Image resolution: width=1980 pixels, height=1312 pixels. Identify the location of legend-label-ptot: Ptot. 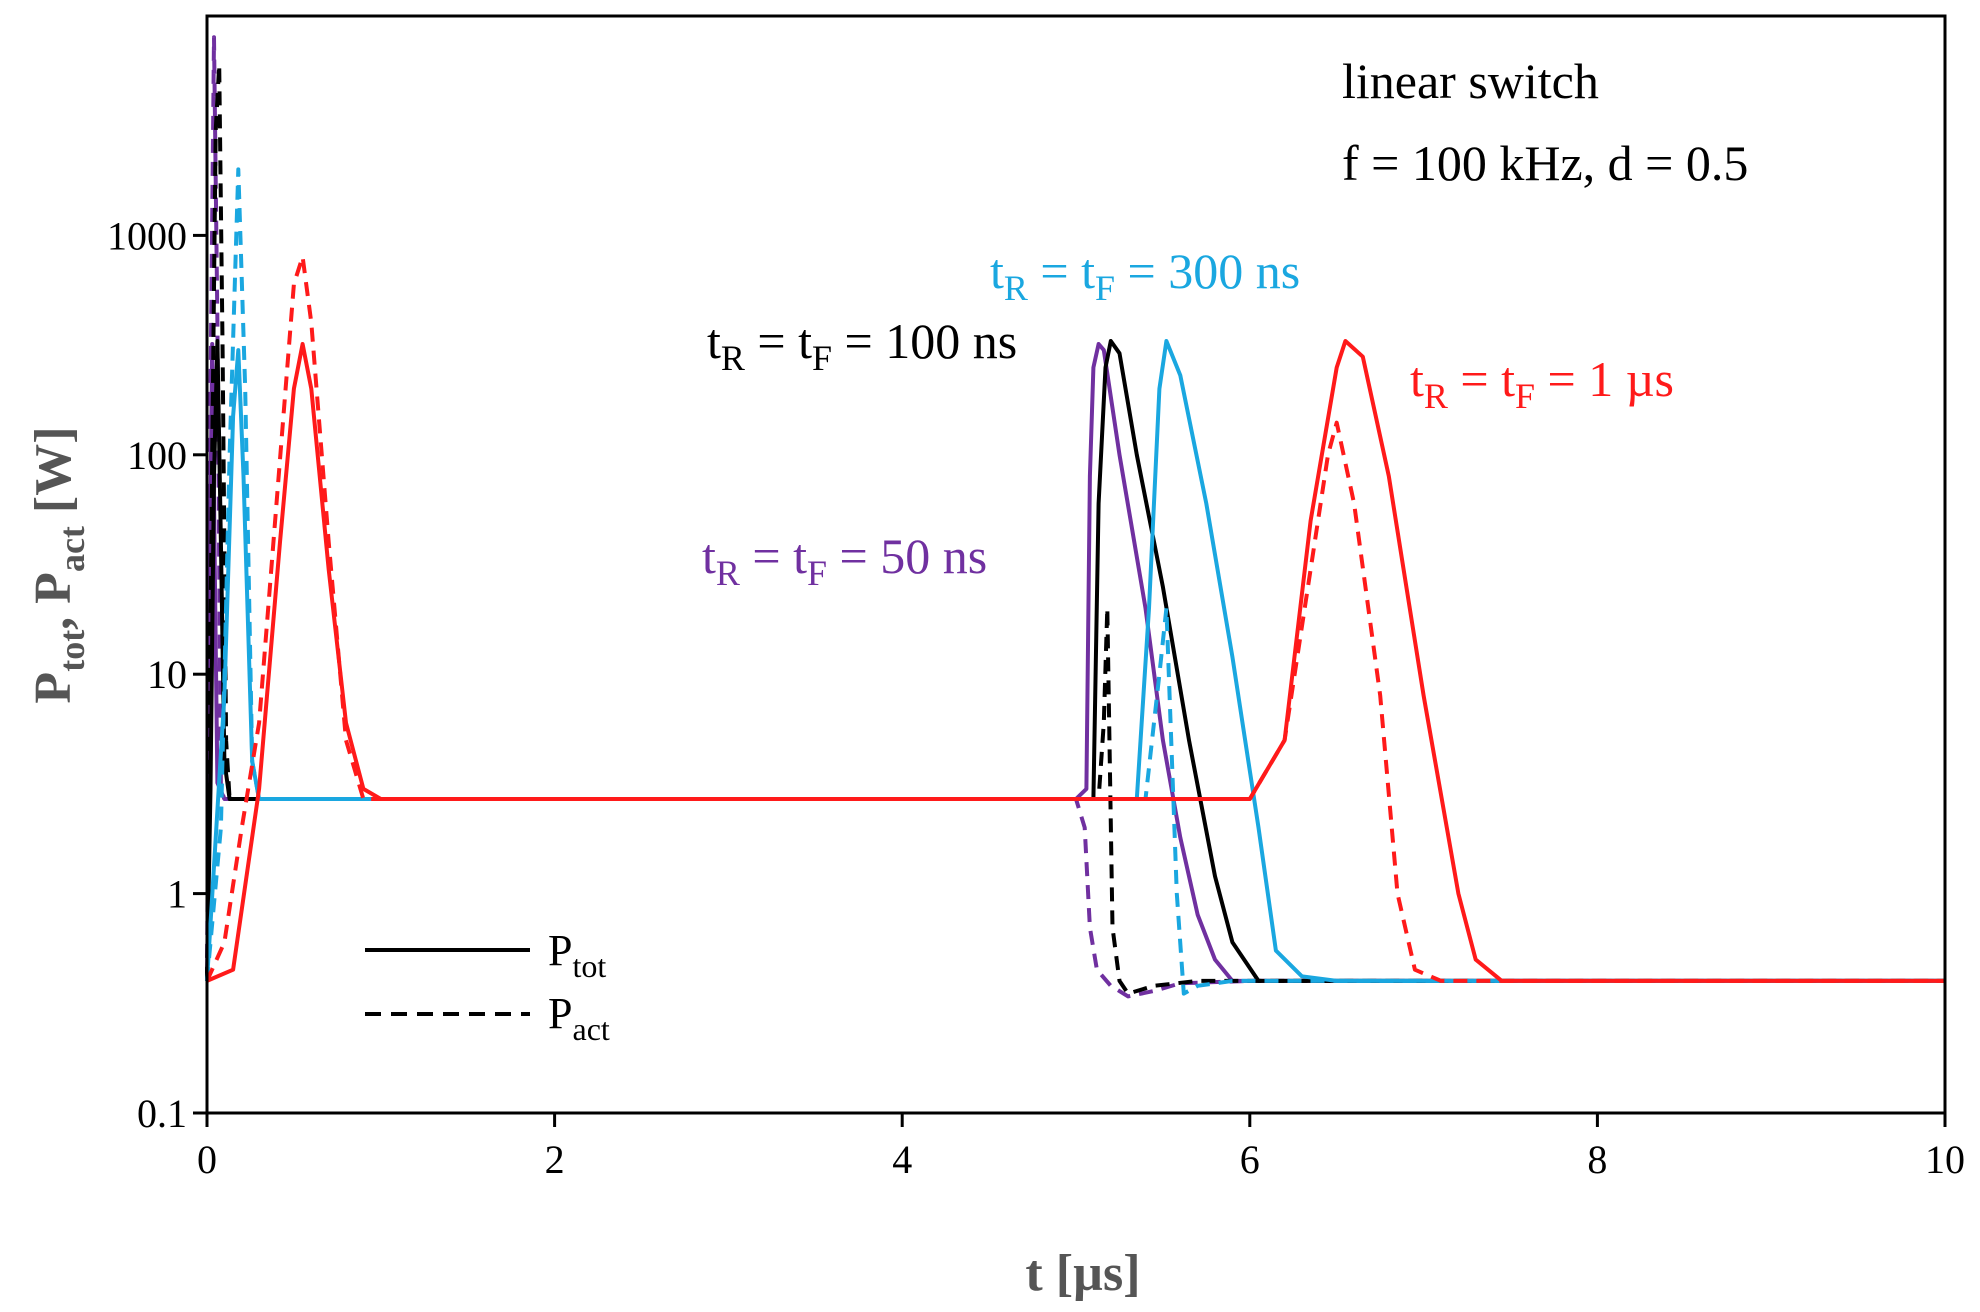
(577, 955).